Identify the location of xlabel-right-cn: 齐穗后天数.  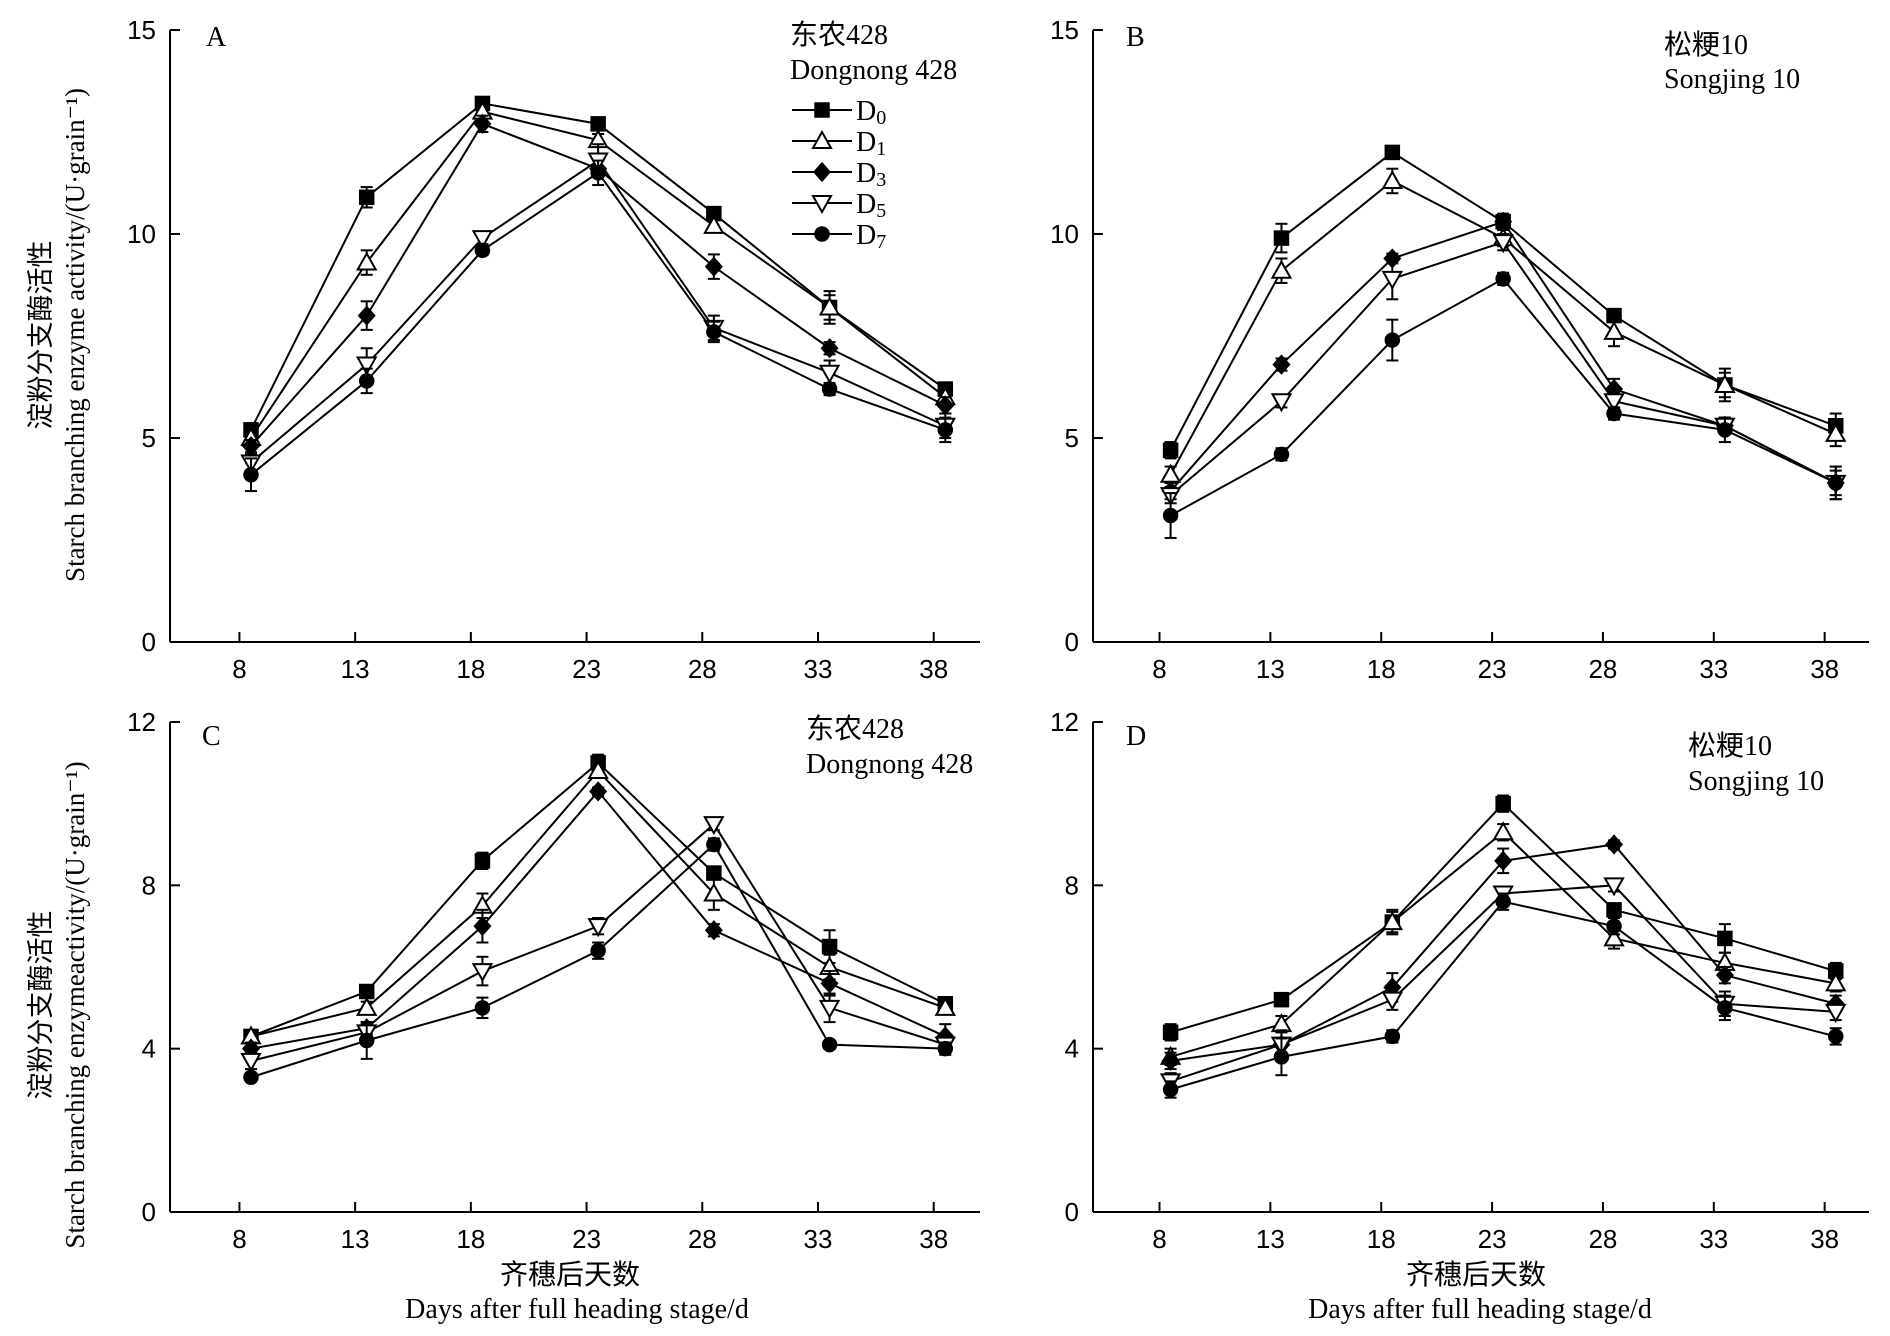
(1476, 1275).